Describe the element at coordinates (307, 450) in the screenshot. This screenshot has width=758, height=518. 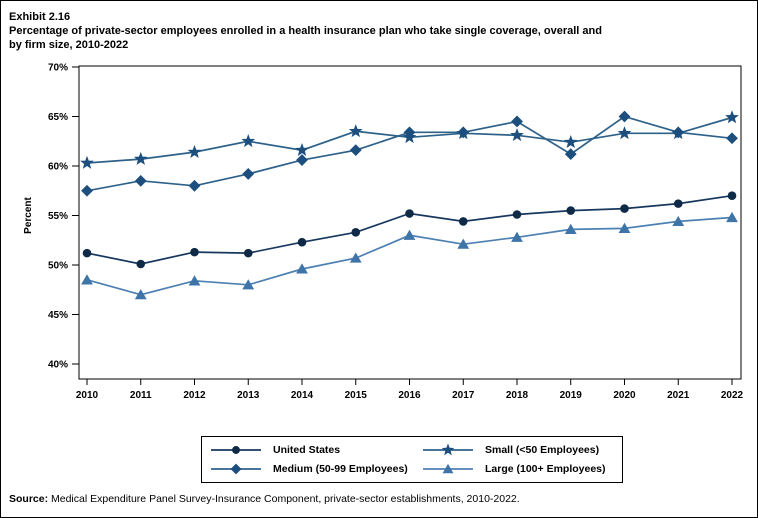
I see `legend-label: United States` at that location.